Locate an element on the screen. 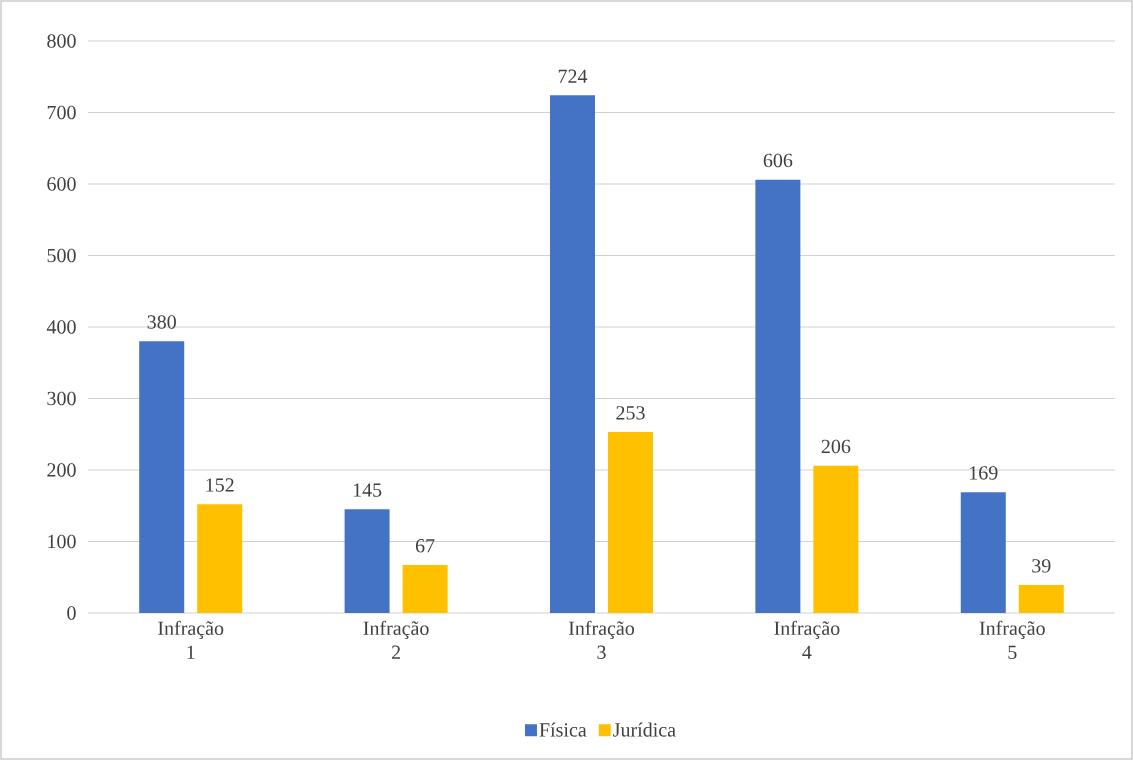  data-label: 39 is located at coordinates (1041, 566).